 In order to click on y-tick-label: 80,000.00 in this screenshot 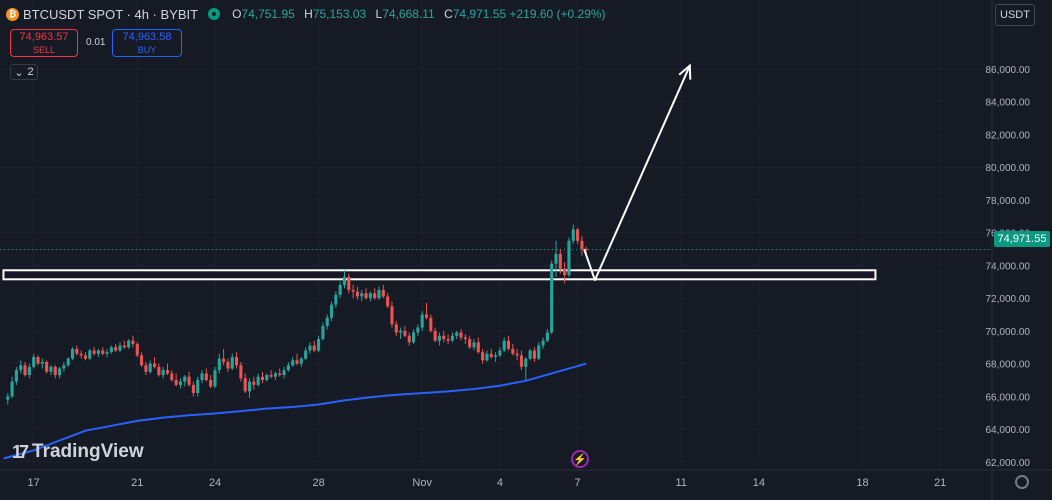, I will do `click(1008, 168)`.